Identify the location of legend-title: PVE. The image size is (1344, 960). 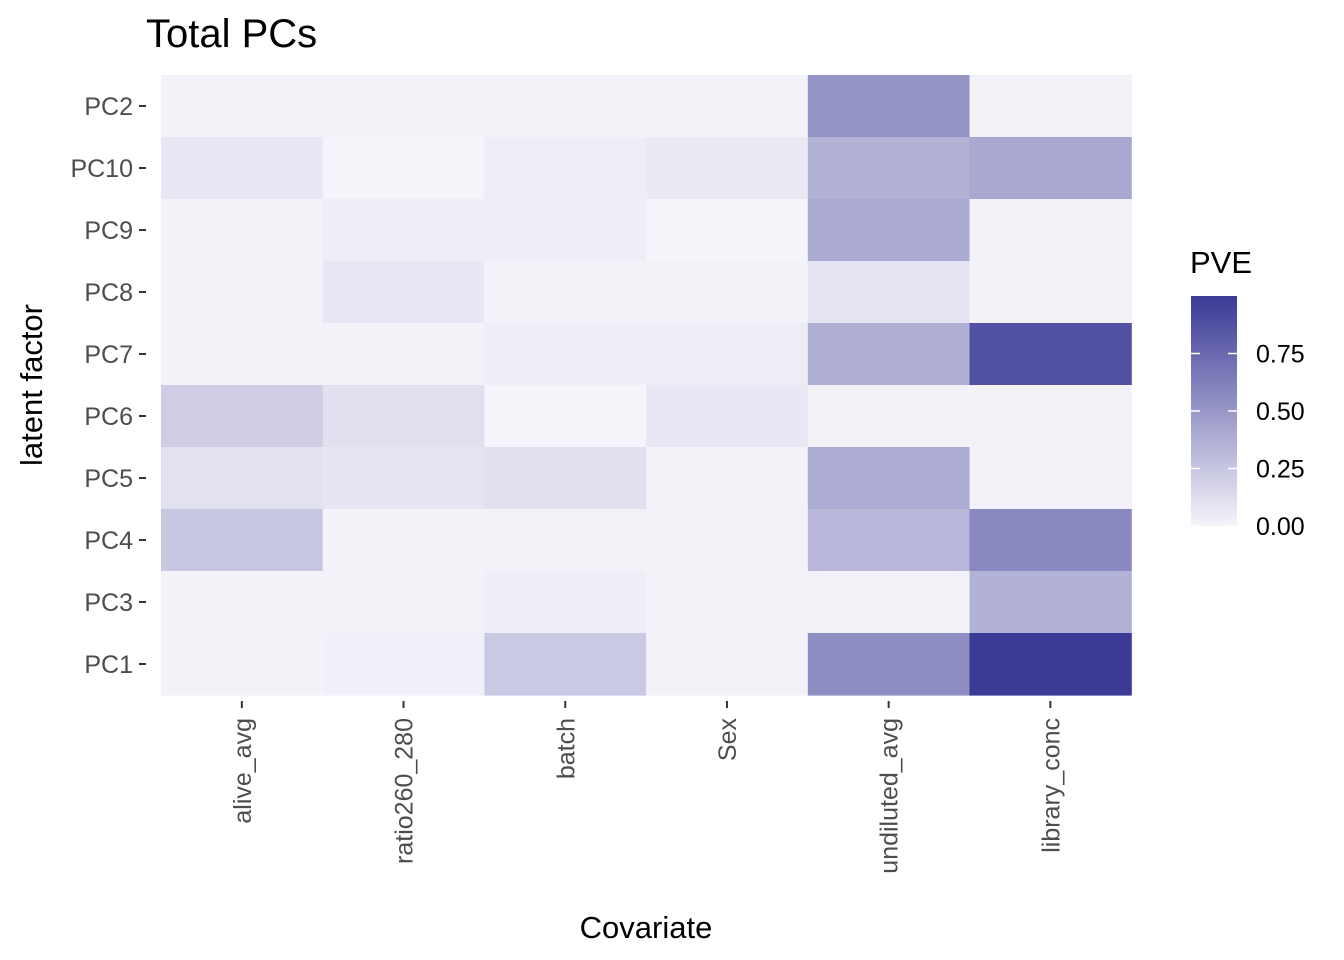
(1221, 262).